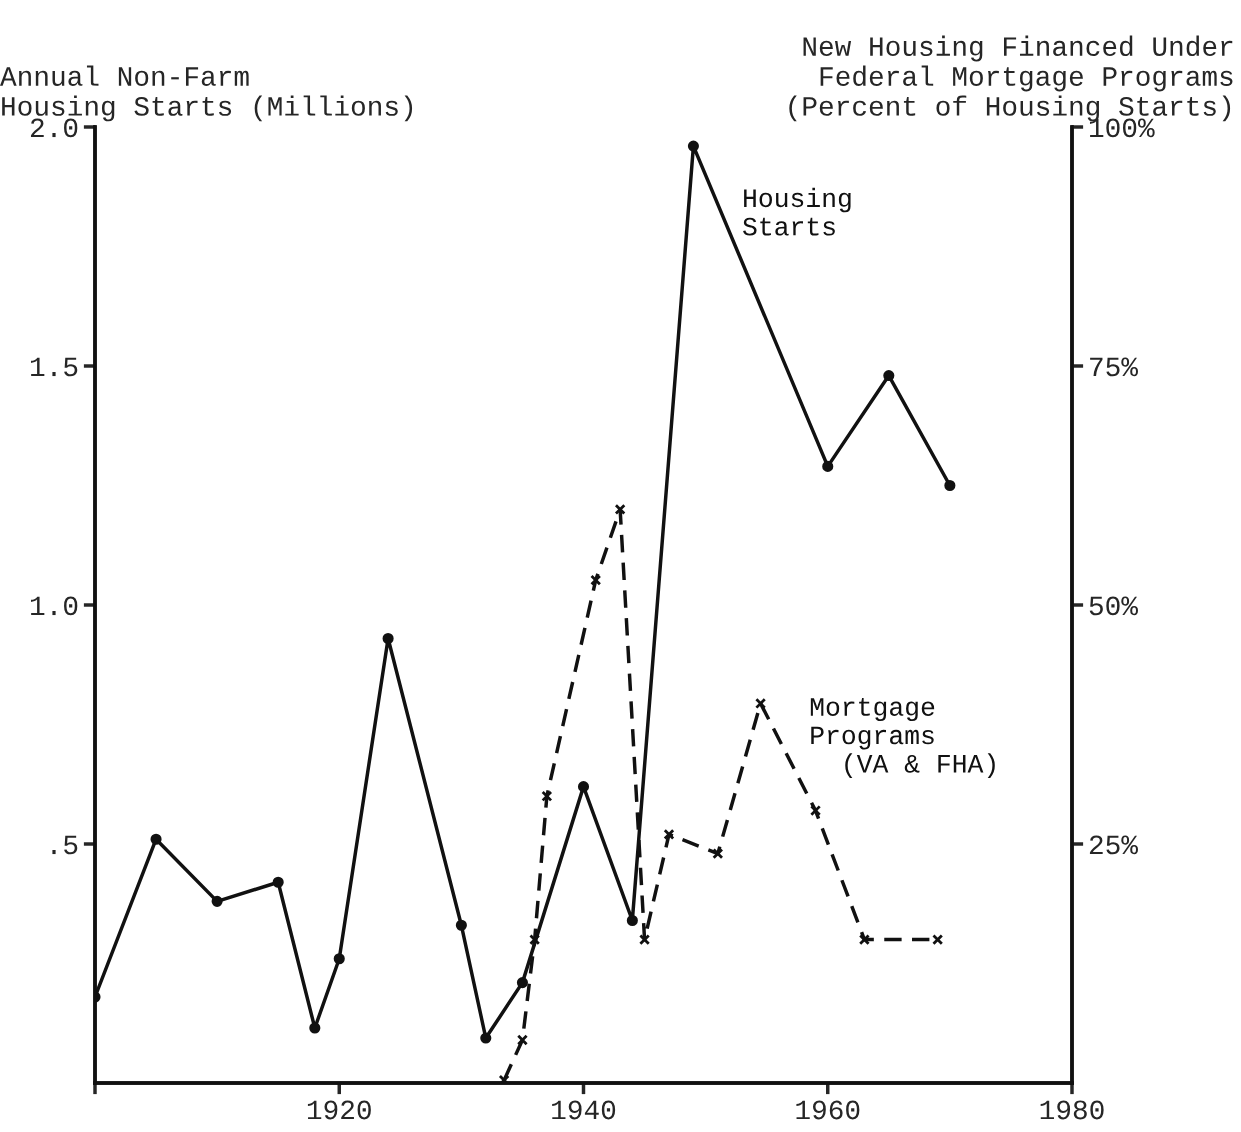  Describe the element at coordinates (584, 1110) in the screenshot. I see `x-tick-label: 1940` at that location.